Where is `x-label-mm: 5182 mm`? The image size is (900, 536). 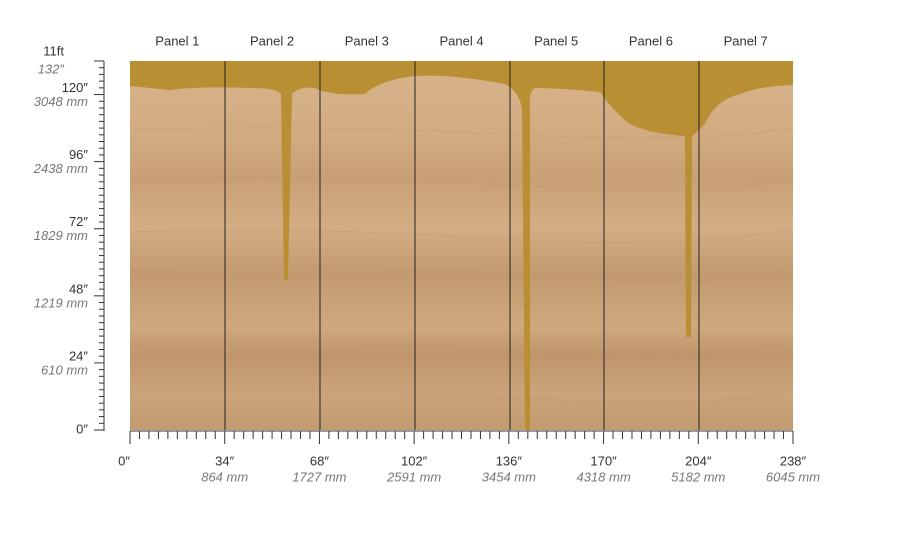
x-label-mm: 5182 mm is located at coordinates (698, 476).